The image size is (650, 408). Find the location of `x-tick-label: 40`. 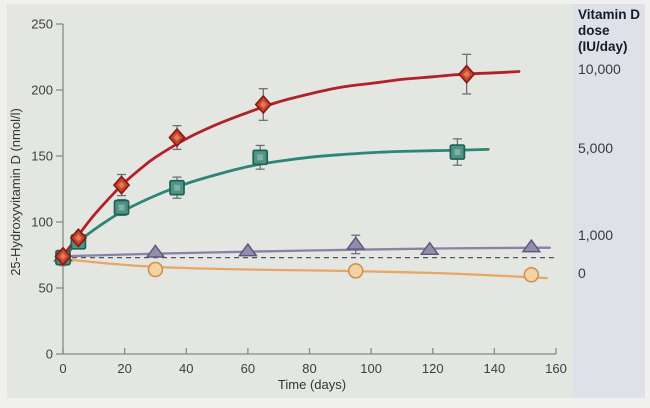

x-tick-label: 40 is located at coordinates (186, 368).